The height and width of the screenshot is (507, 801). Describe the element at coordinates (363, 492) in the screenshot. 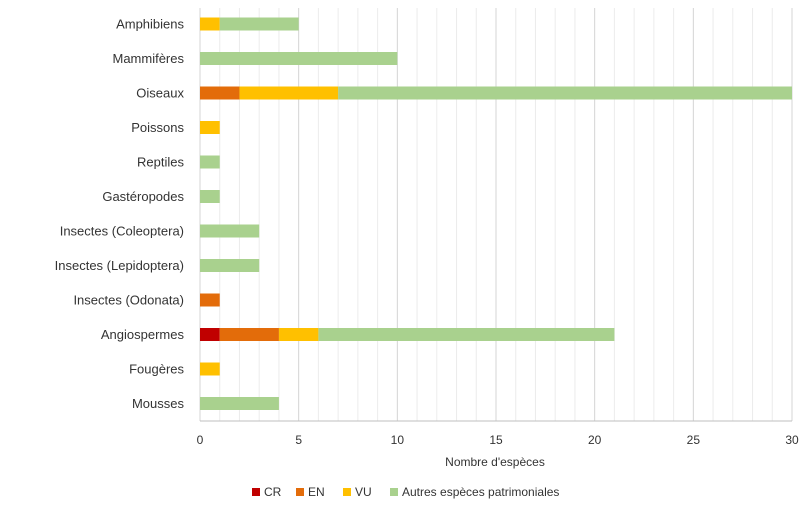

I see `legend-label: VU` at that location.